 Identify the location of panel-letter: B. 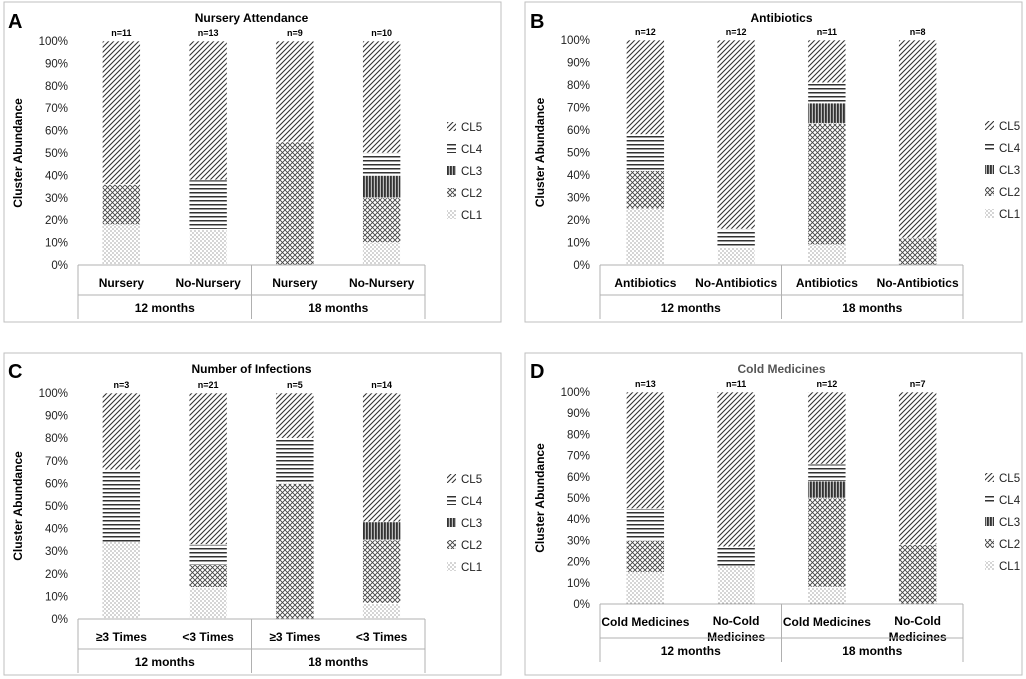
(537, 22).